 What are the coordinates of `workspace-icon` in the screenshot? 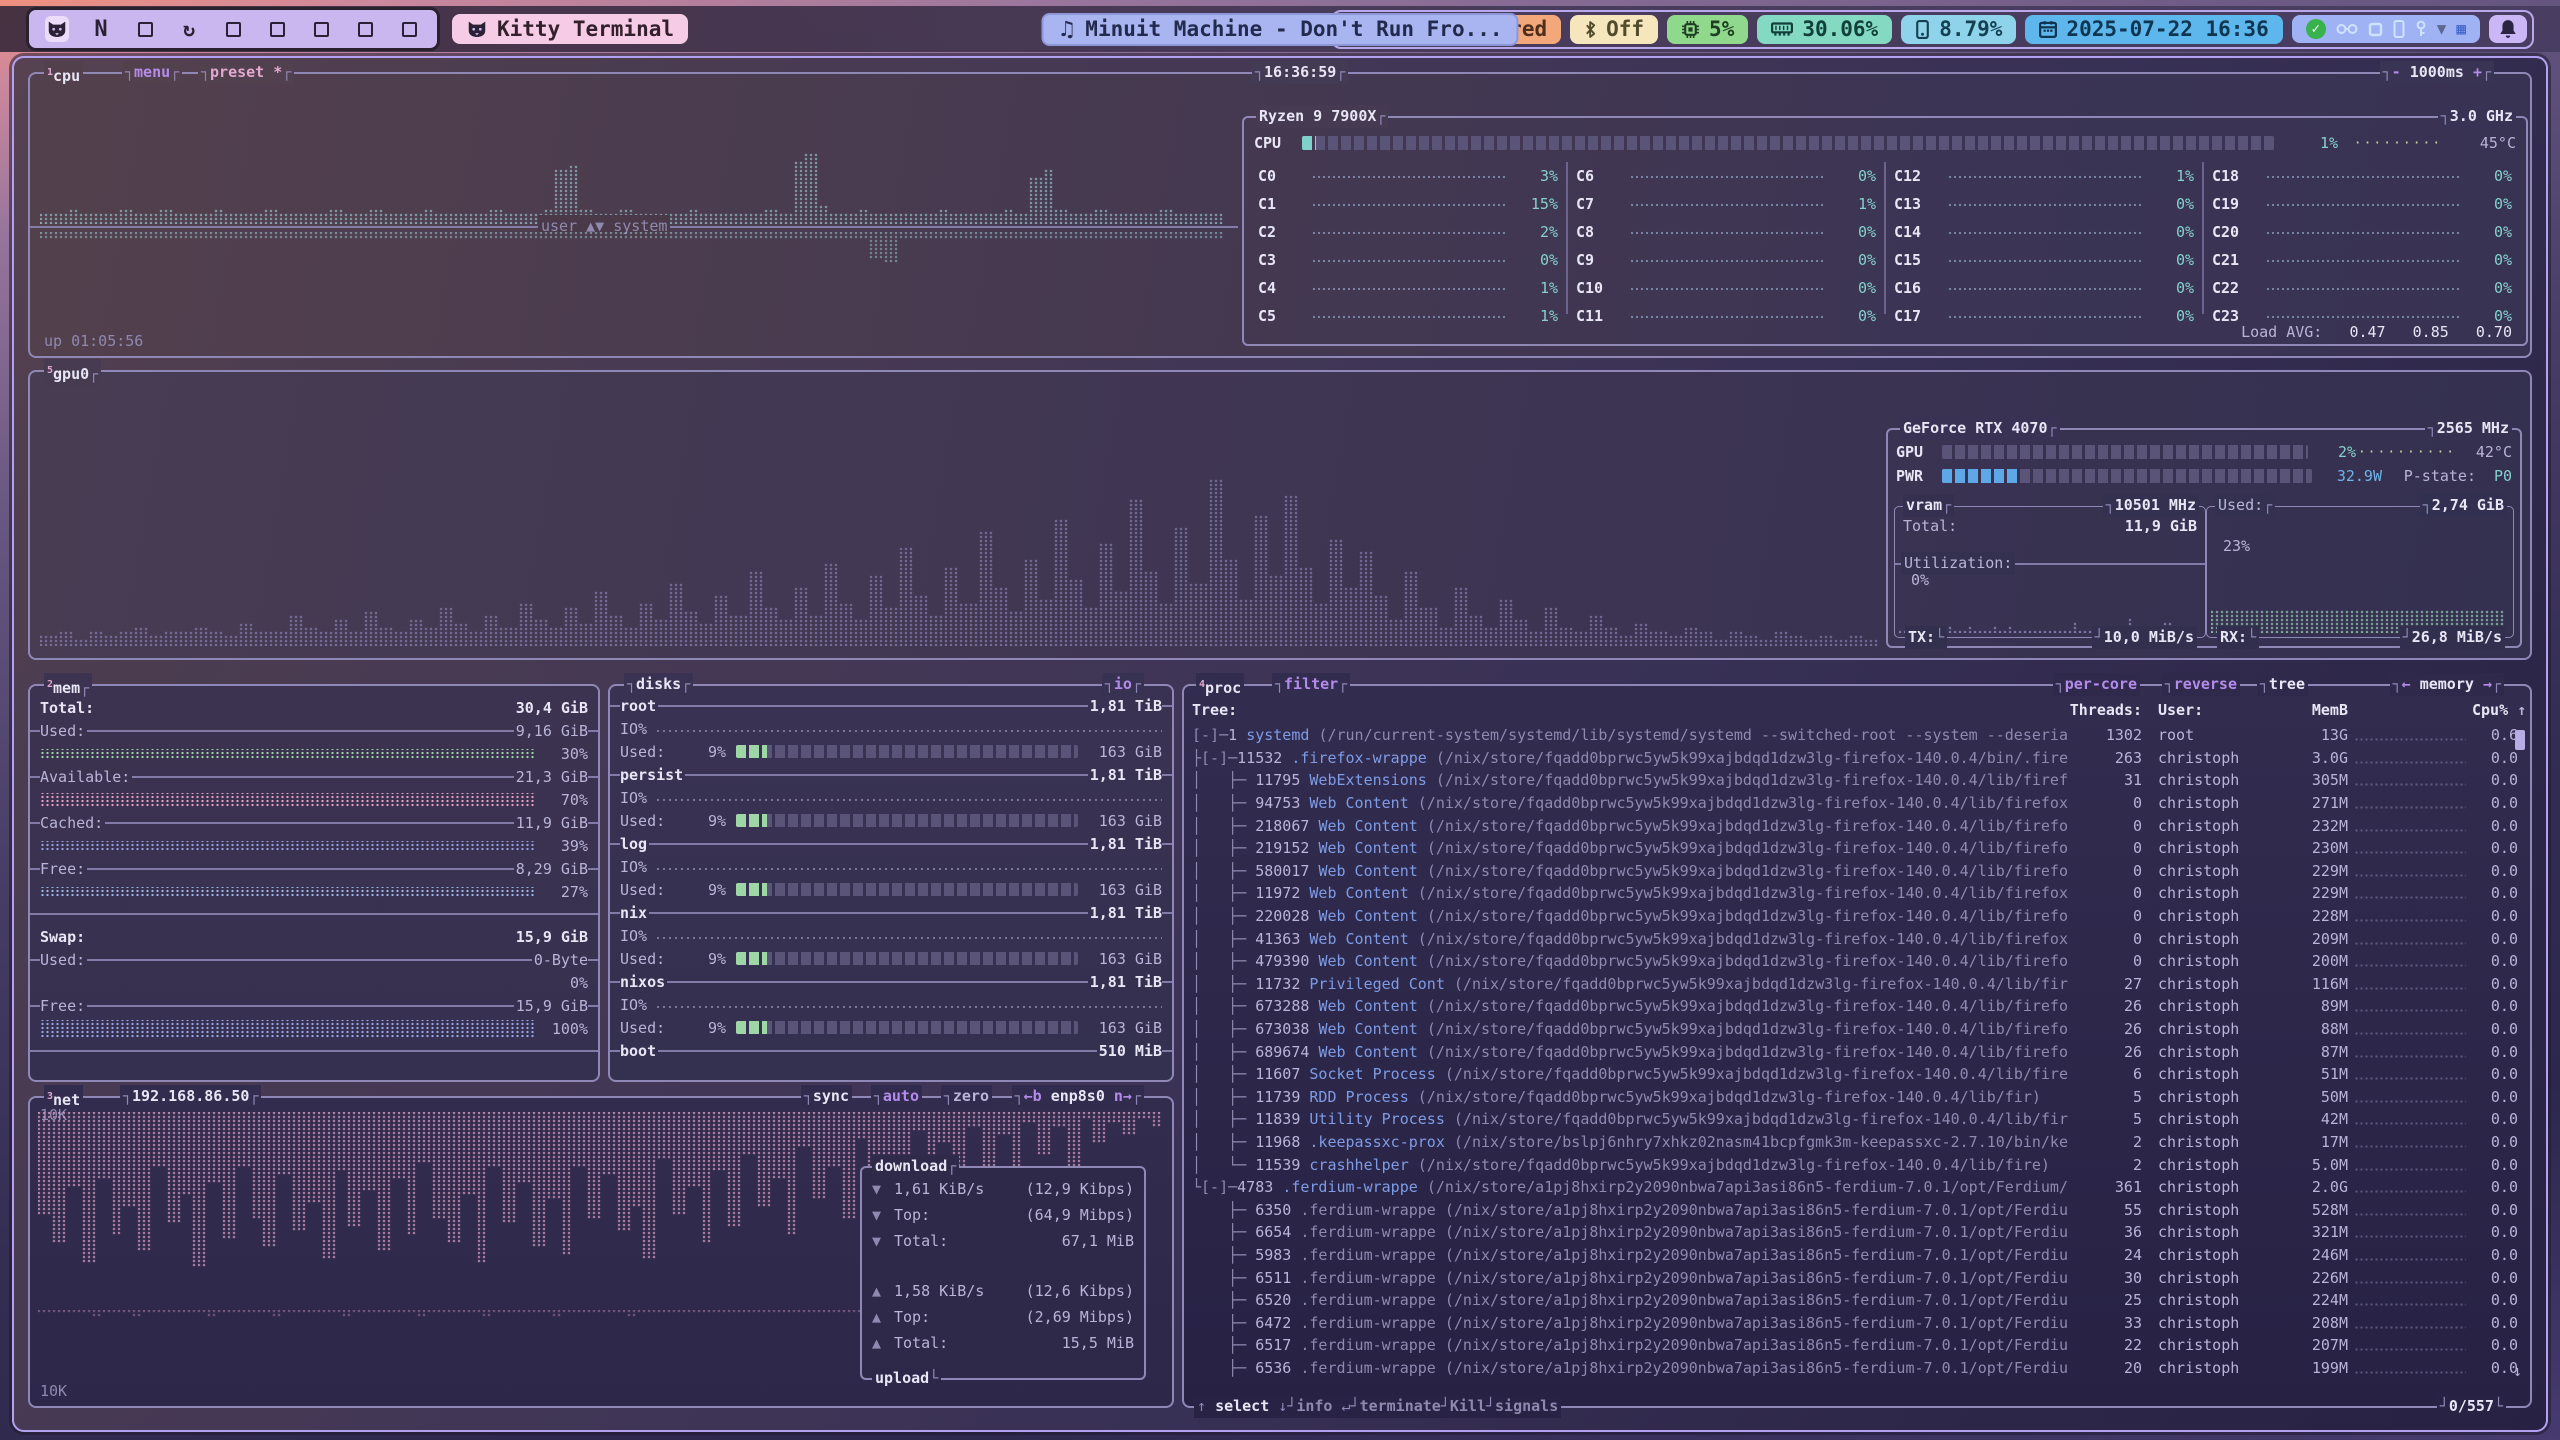 It's located at (145, 29).